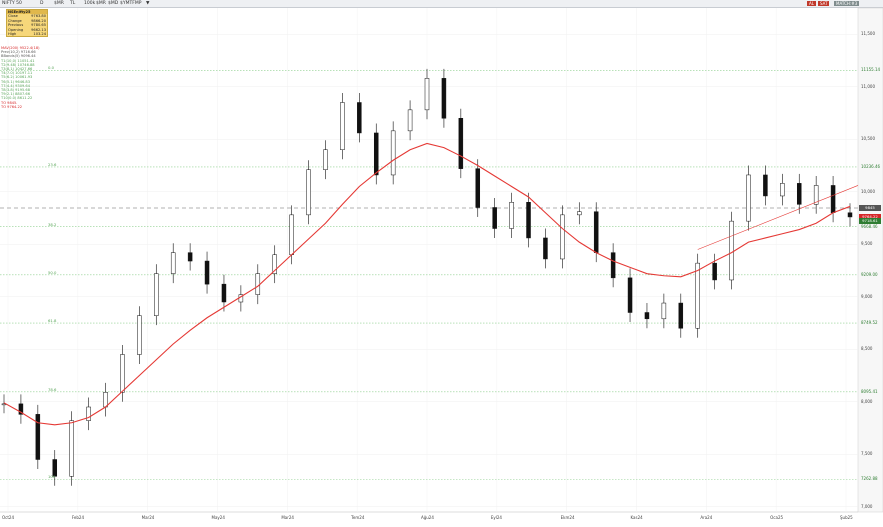 The image size is (883, 527). Describe the element at coordinates (18, 52) in the screenshot. I see `legend-row: Prev(10,2) 9716.66` at that location.